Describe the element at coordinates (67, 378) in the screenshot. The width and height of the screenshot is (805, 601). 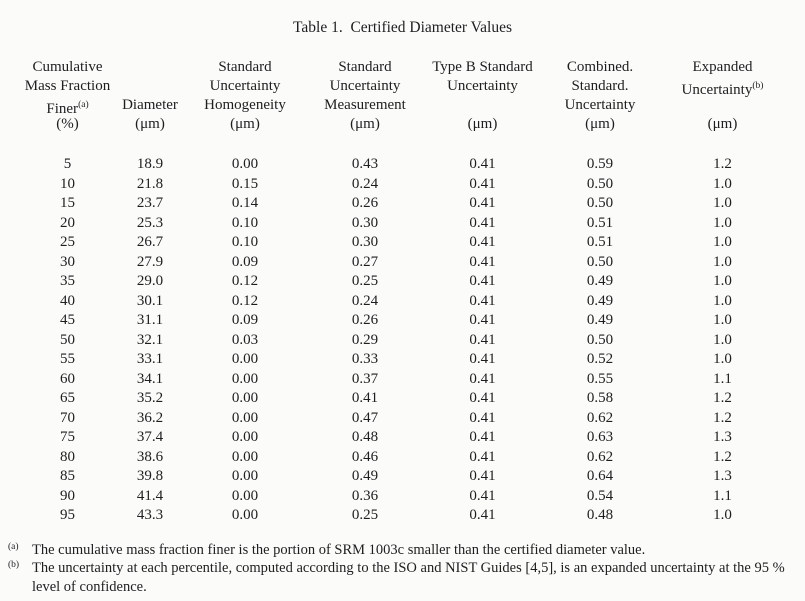
I see `table-cell: 60` at that location.